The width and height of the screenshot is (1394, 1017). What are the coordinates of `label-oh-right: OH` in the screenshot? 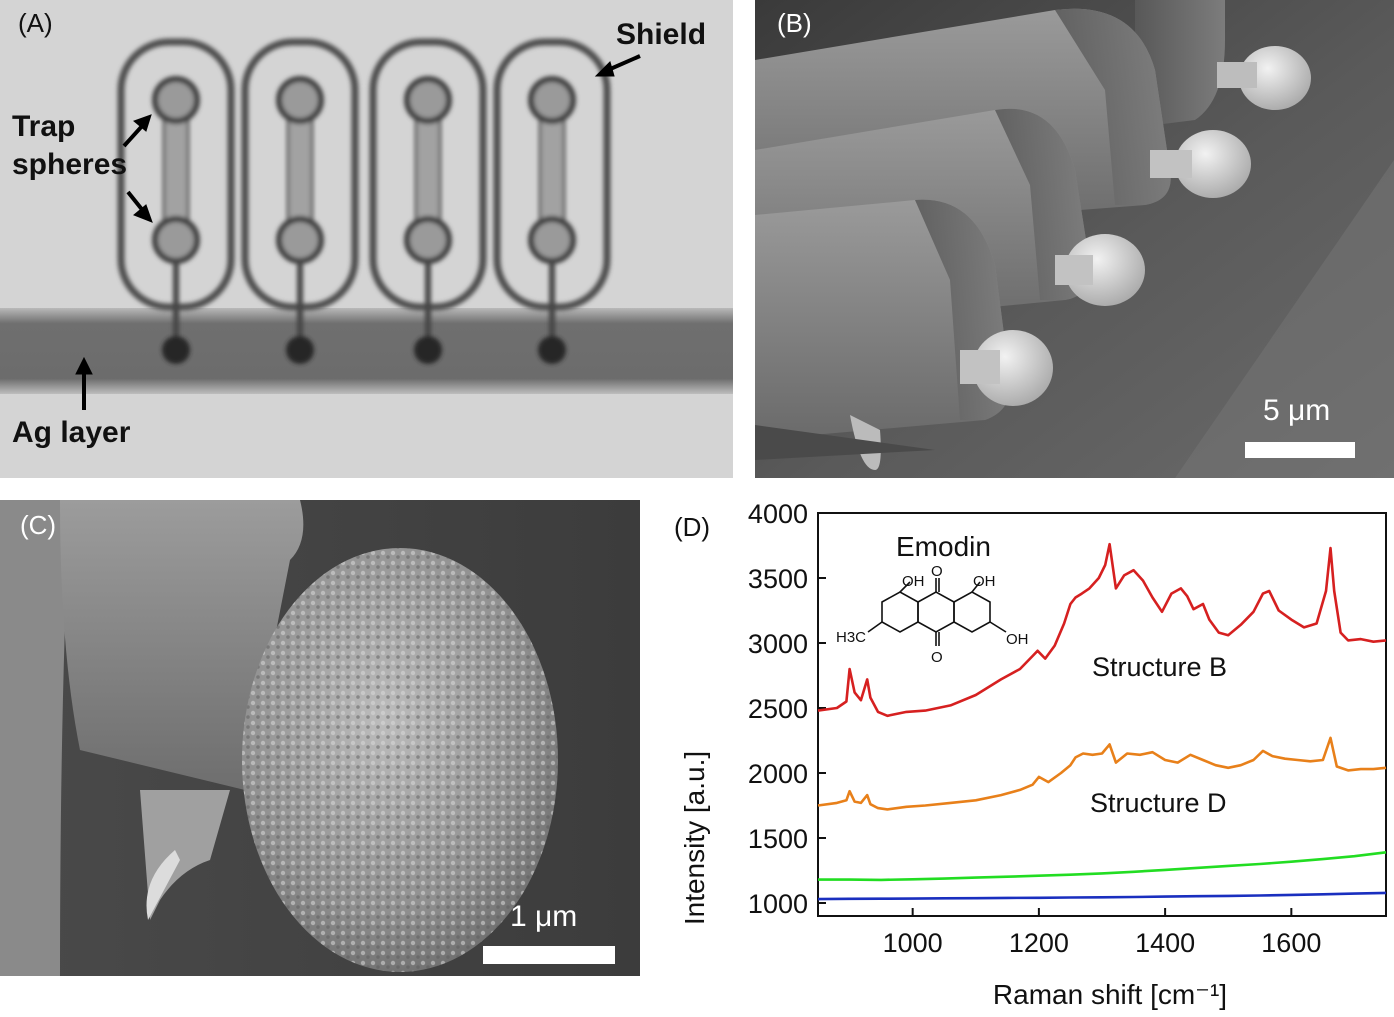 It's located at (984, 581).